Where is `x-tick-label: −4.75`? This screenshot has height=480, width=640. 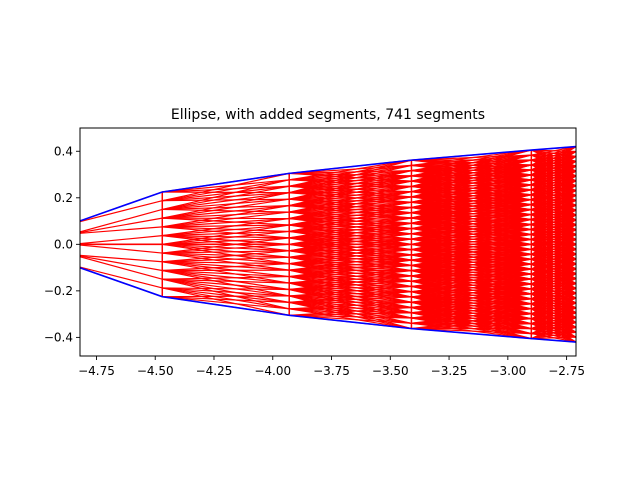
x-tick-label: −4.75 is located at coordinates (96, 371).